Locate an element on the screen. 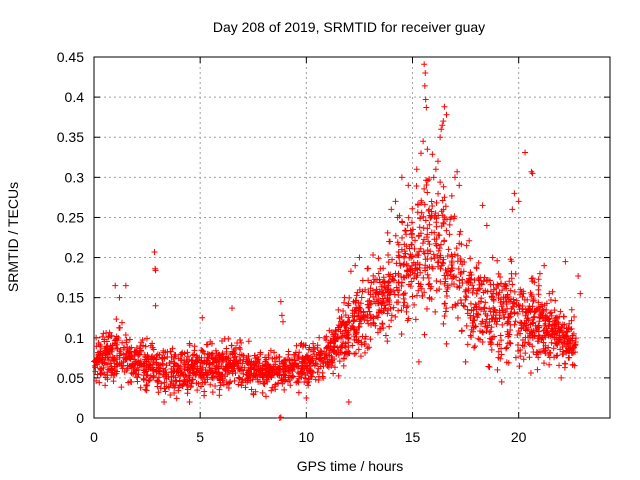 Image resolution: width=640 pixels, height=480 pixels. y-tick-labels: 0 0.05 0.1 0.15 0.2 0.25 0.3 0.35 0.4 0.45 is located at coordinates (70, 237).